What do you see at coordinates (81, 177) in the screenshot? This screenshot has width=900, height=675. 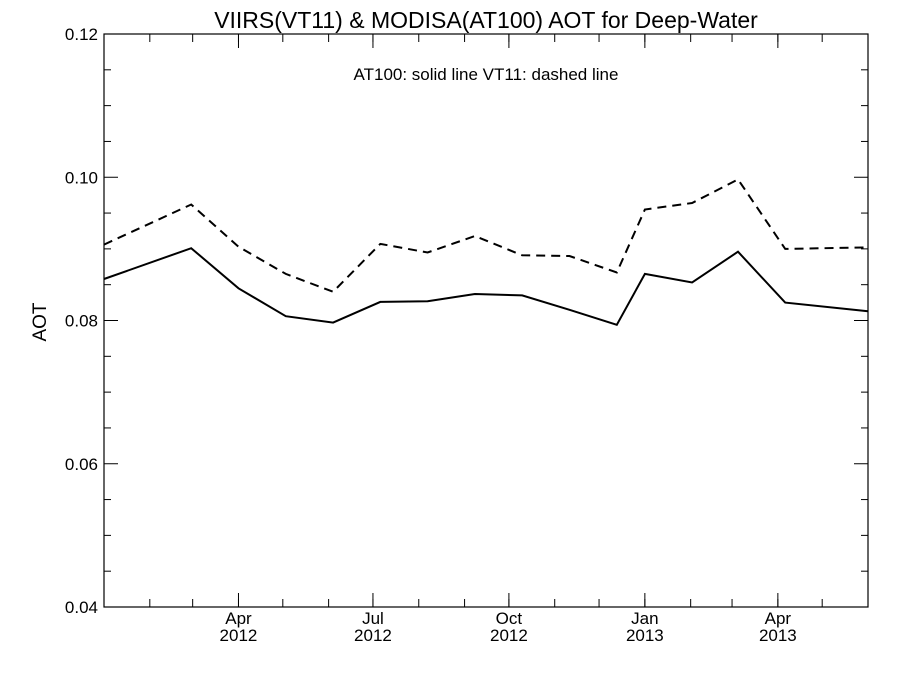 I see `y-tick-label: 0.10` at bounding box center [81, 177].